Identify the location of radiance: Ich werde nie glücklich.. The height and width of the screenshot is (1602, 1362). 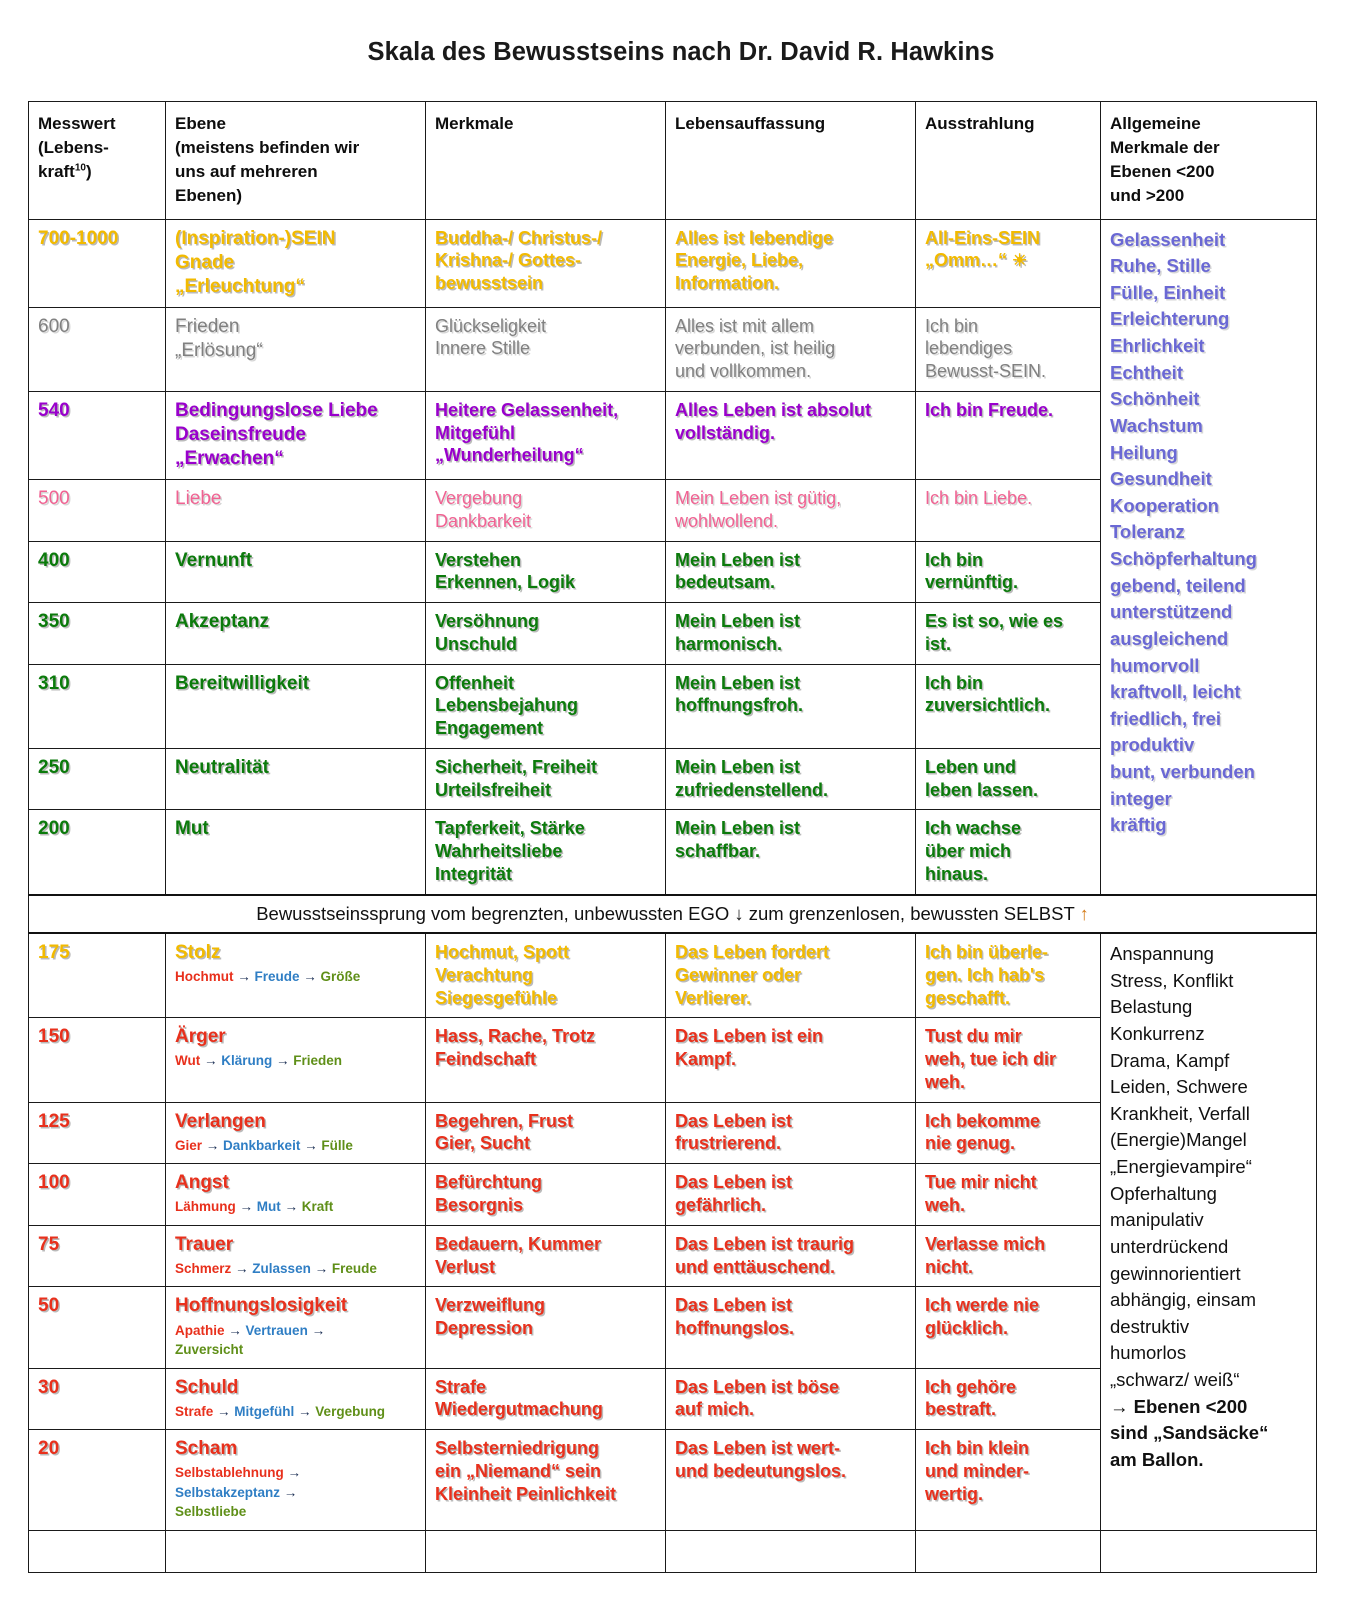
(1008, 1327).